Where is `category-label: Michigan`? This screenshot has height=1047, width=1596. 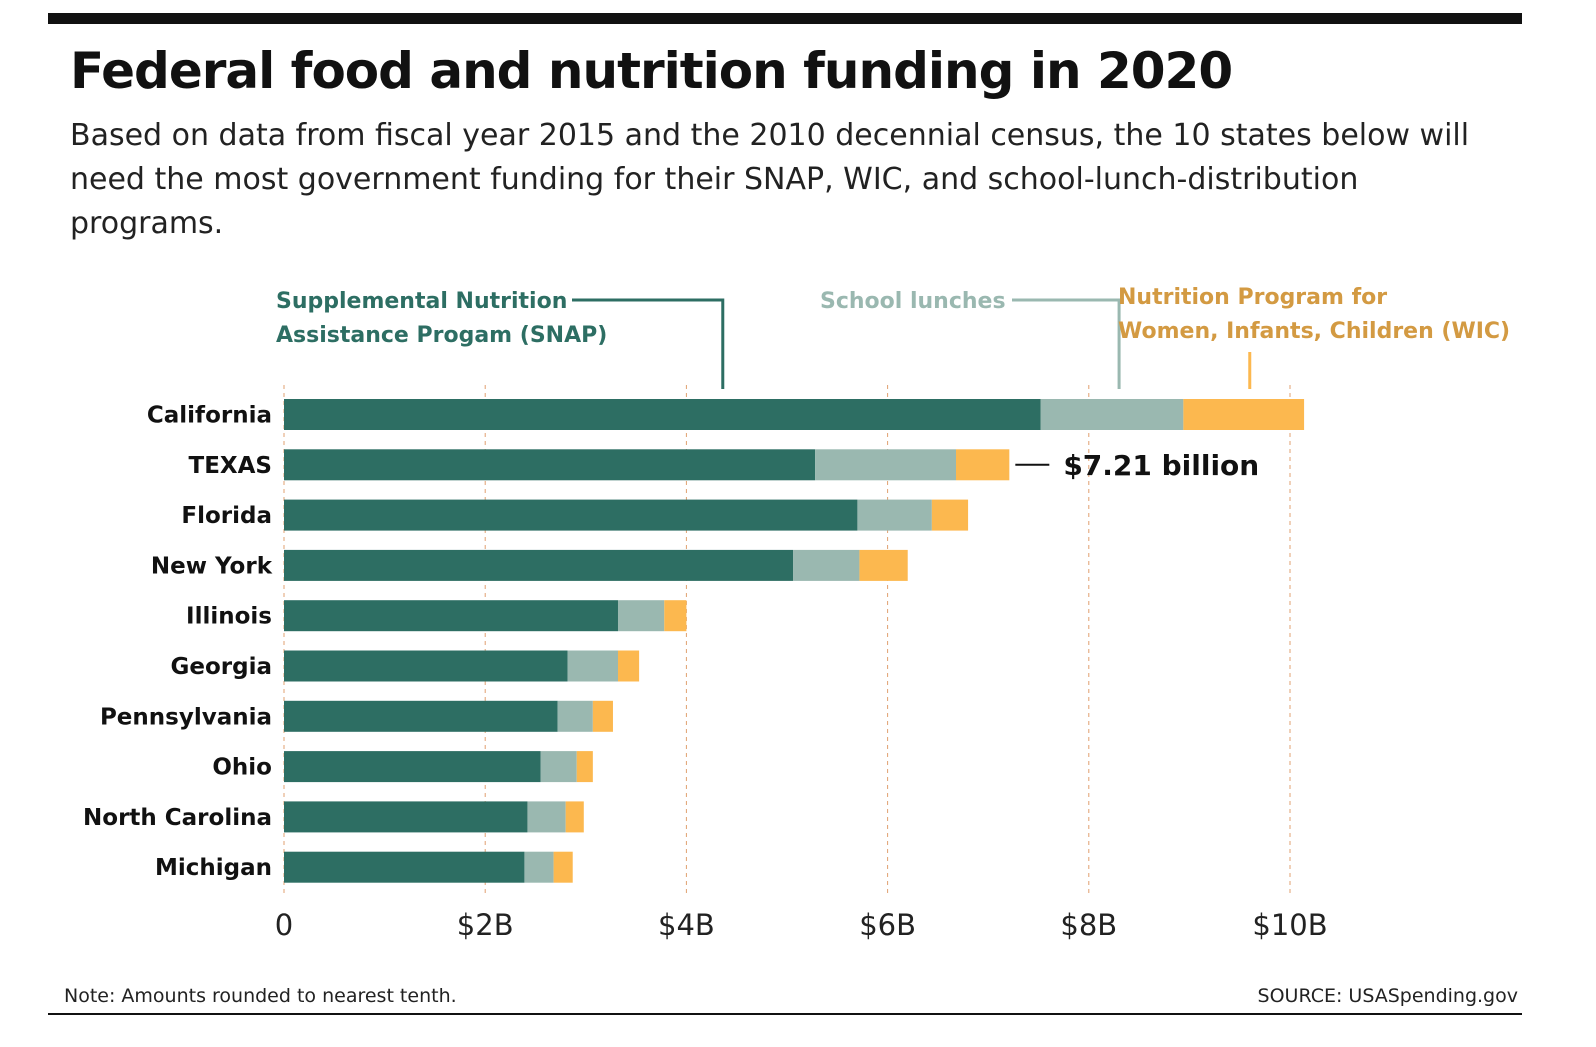 category-label: Michigan is located at coordinates (213, 868).